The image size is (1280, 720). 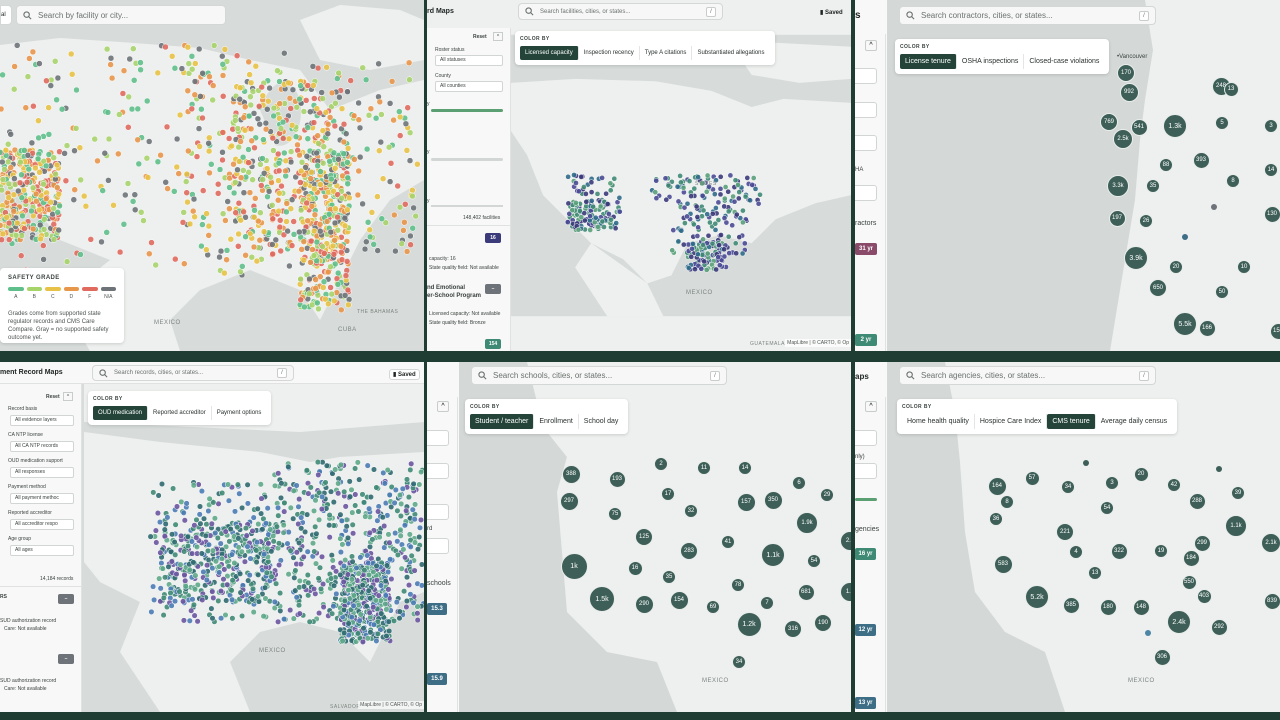 What do you see at coordinates (1129, 92) in the screenshot?
I see `cluster-bubble: 992` at bounding box center [1129, 92].